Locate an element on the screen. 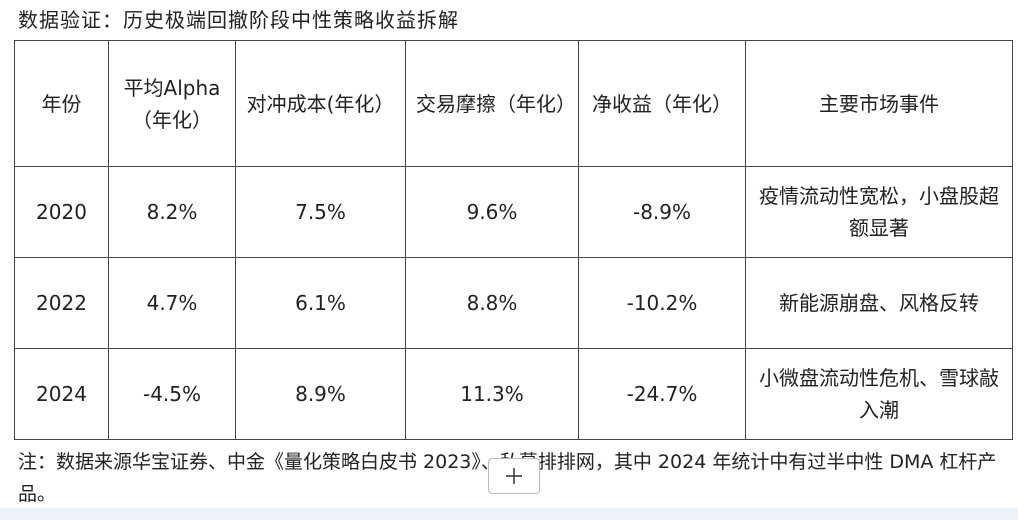  table-cell: 2024 is located at coordinates (61, 394).